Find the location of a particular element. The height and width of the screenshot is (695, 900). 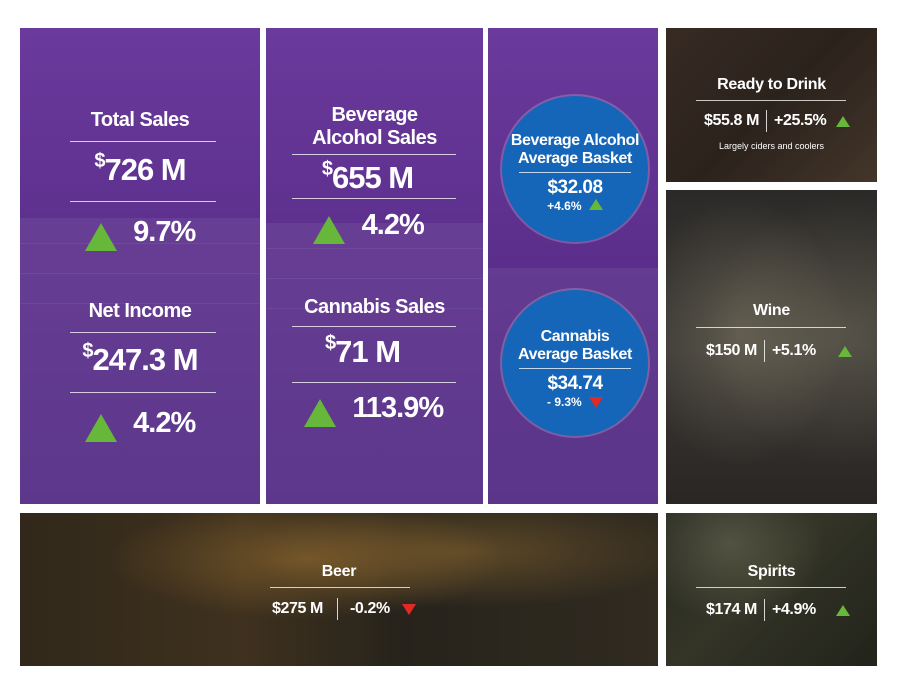

beverage-basket-value: $32.08 is located at coordinates (575, 187).